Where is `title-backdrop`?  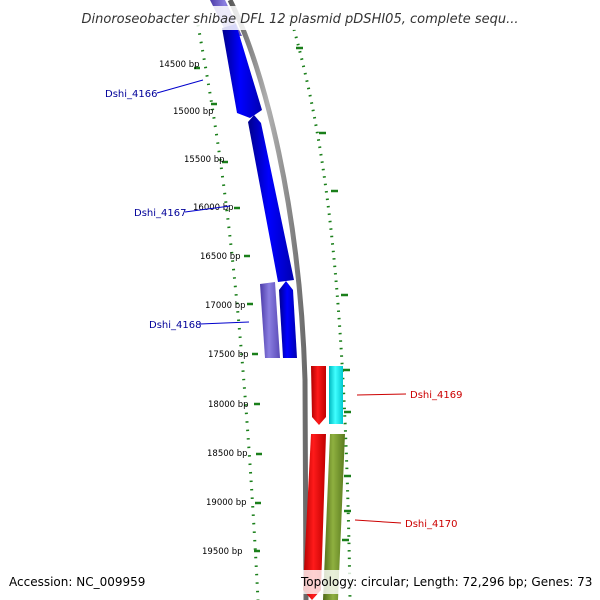 title-backdrop is located at coordinates (300, 18).